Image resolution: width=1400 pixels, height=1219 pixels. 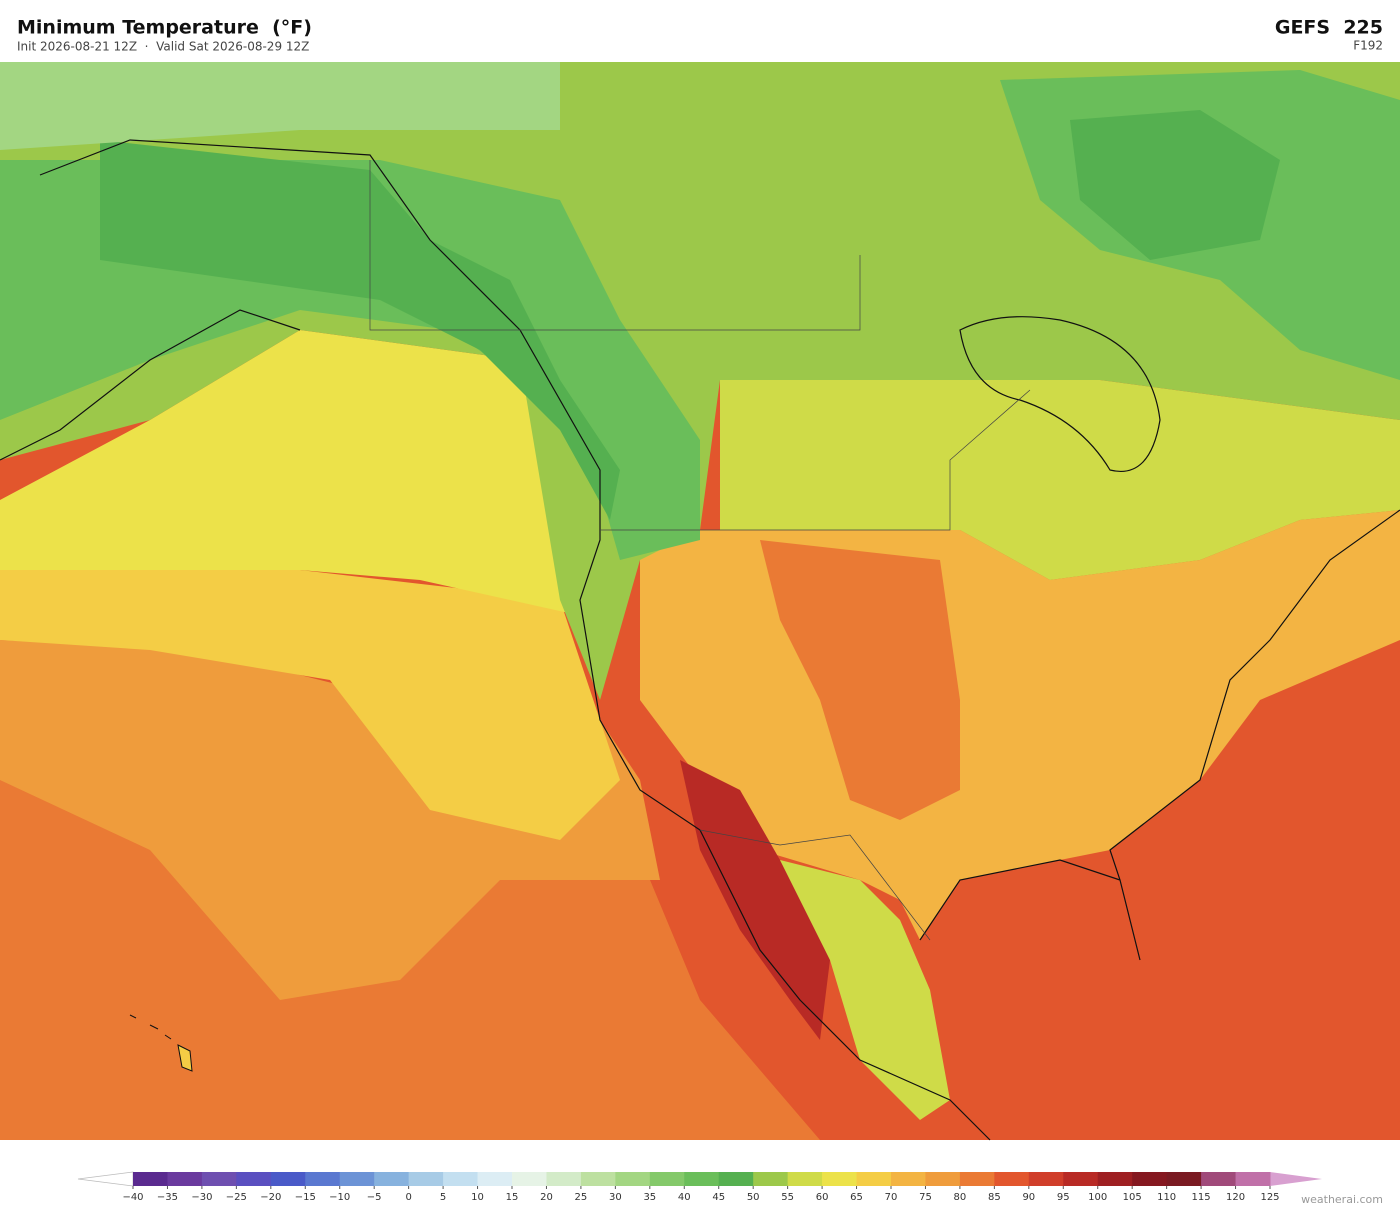 I want to click on colorbar-tick-label: 20, so click(x=546, y=1197).